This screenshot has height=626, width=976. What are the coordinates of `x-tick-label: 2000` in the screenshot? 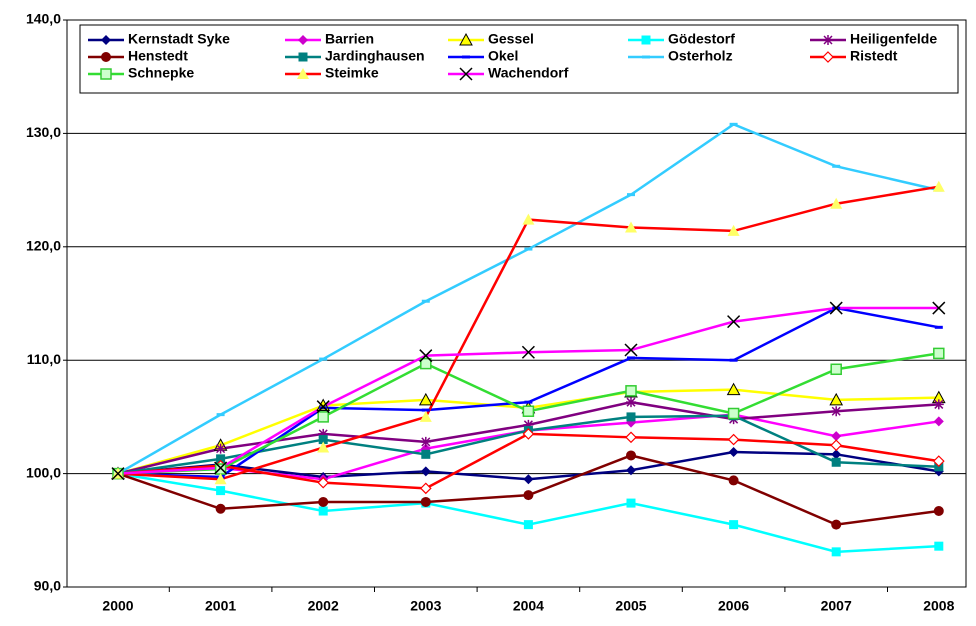 It's located at (117, 606).